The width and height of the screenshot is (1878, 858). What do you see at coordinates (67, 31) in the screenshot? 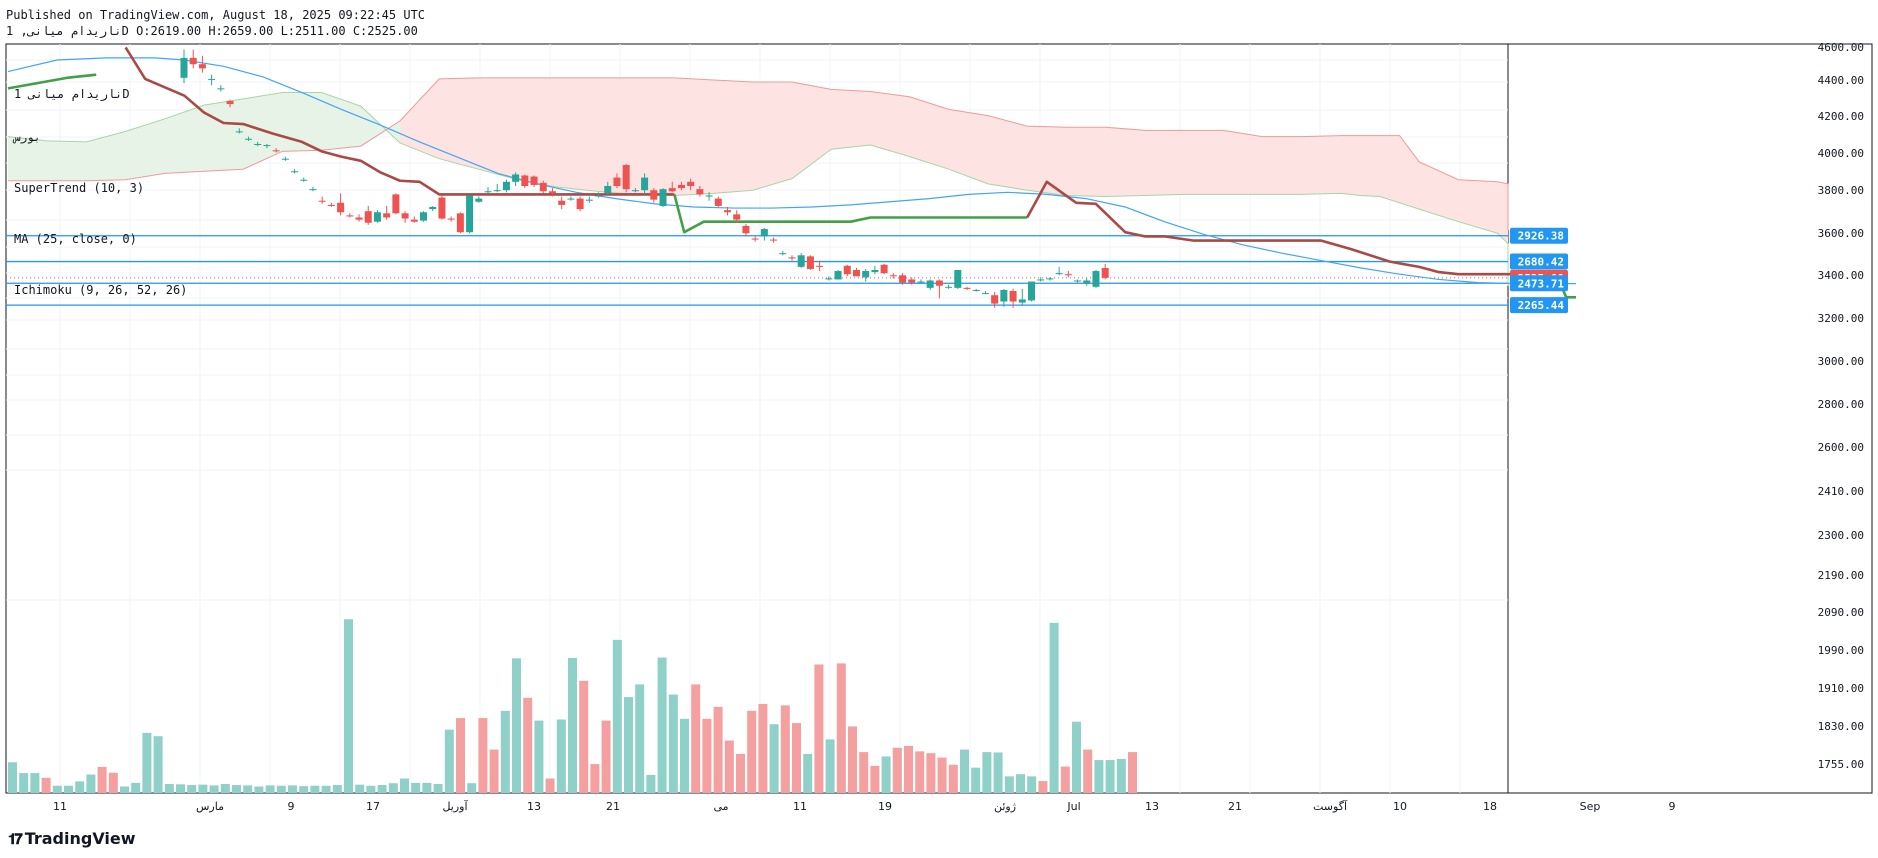
I see `interval: 1D` at bounding box center [67, 31].